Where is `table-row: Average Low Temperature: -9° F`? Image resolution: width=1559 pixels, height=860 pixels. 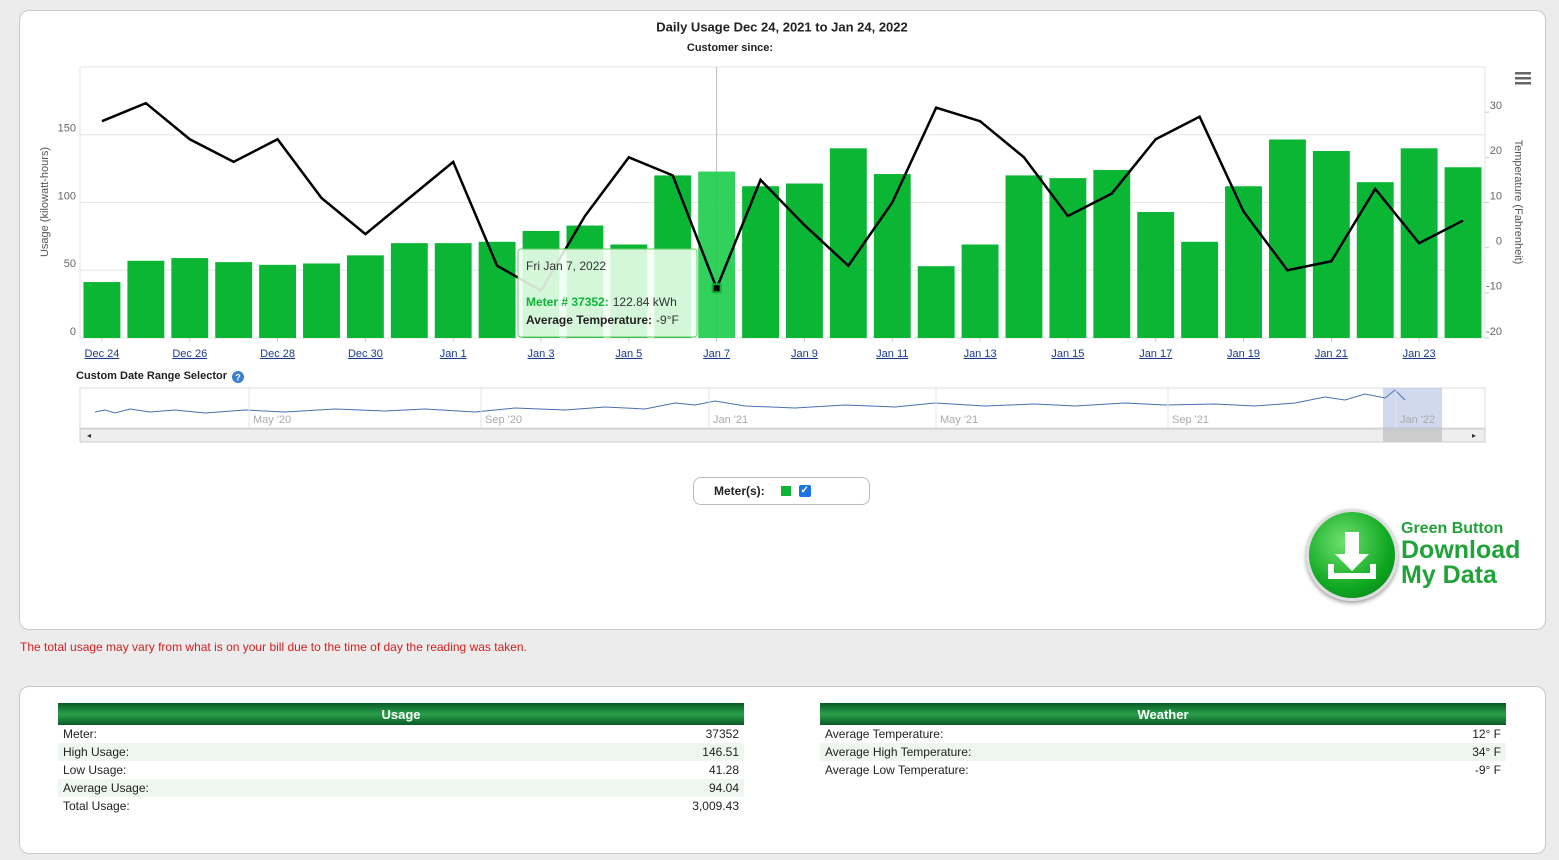
table-row: Average Low Temperature: -9° F is located at coordinates (1163, 770).